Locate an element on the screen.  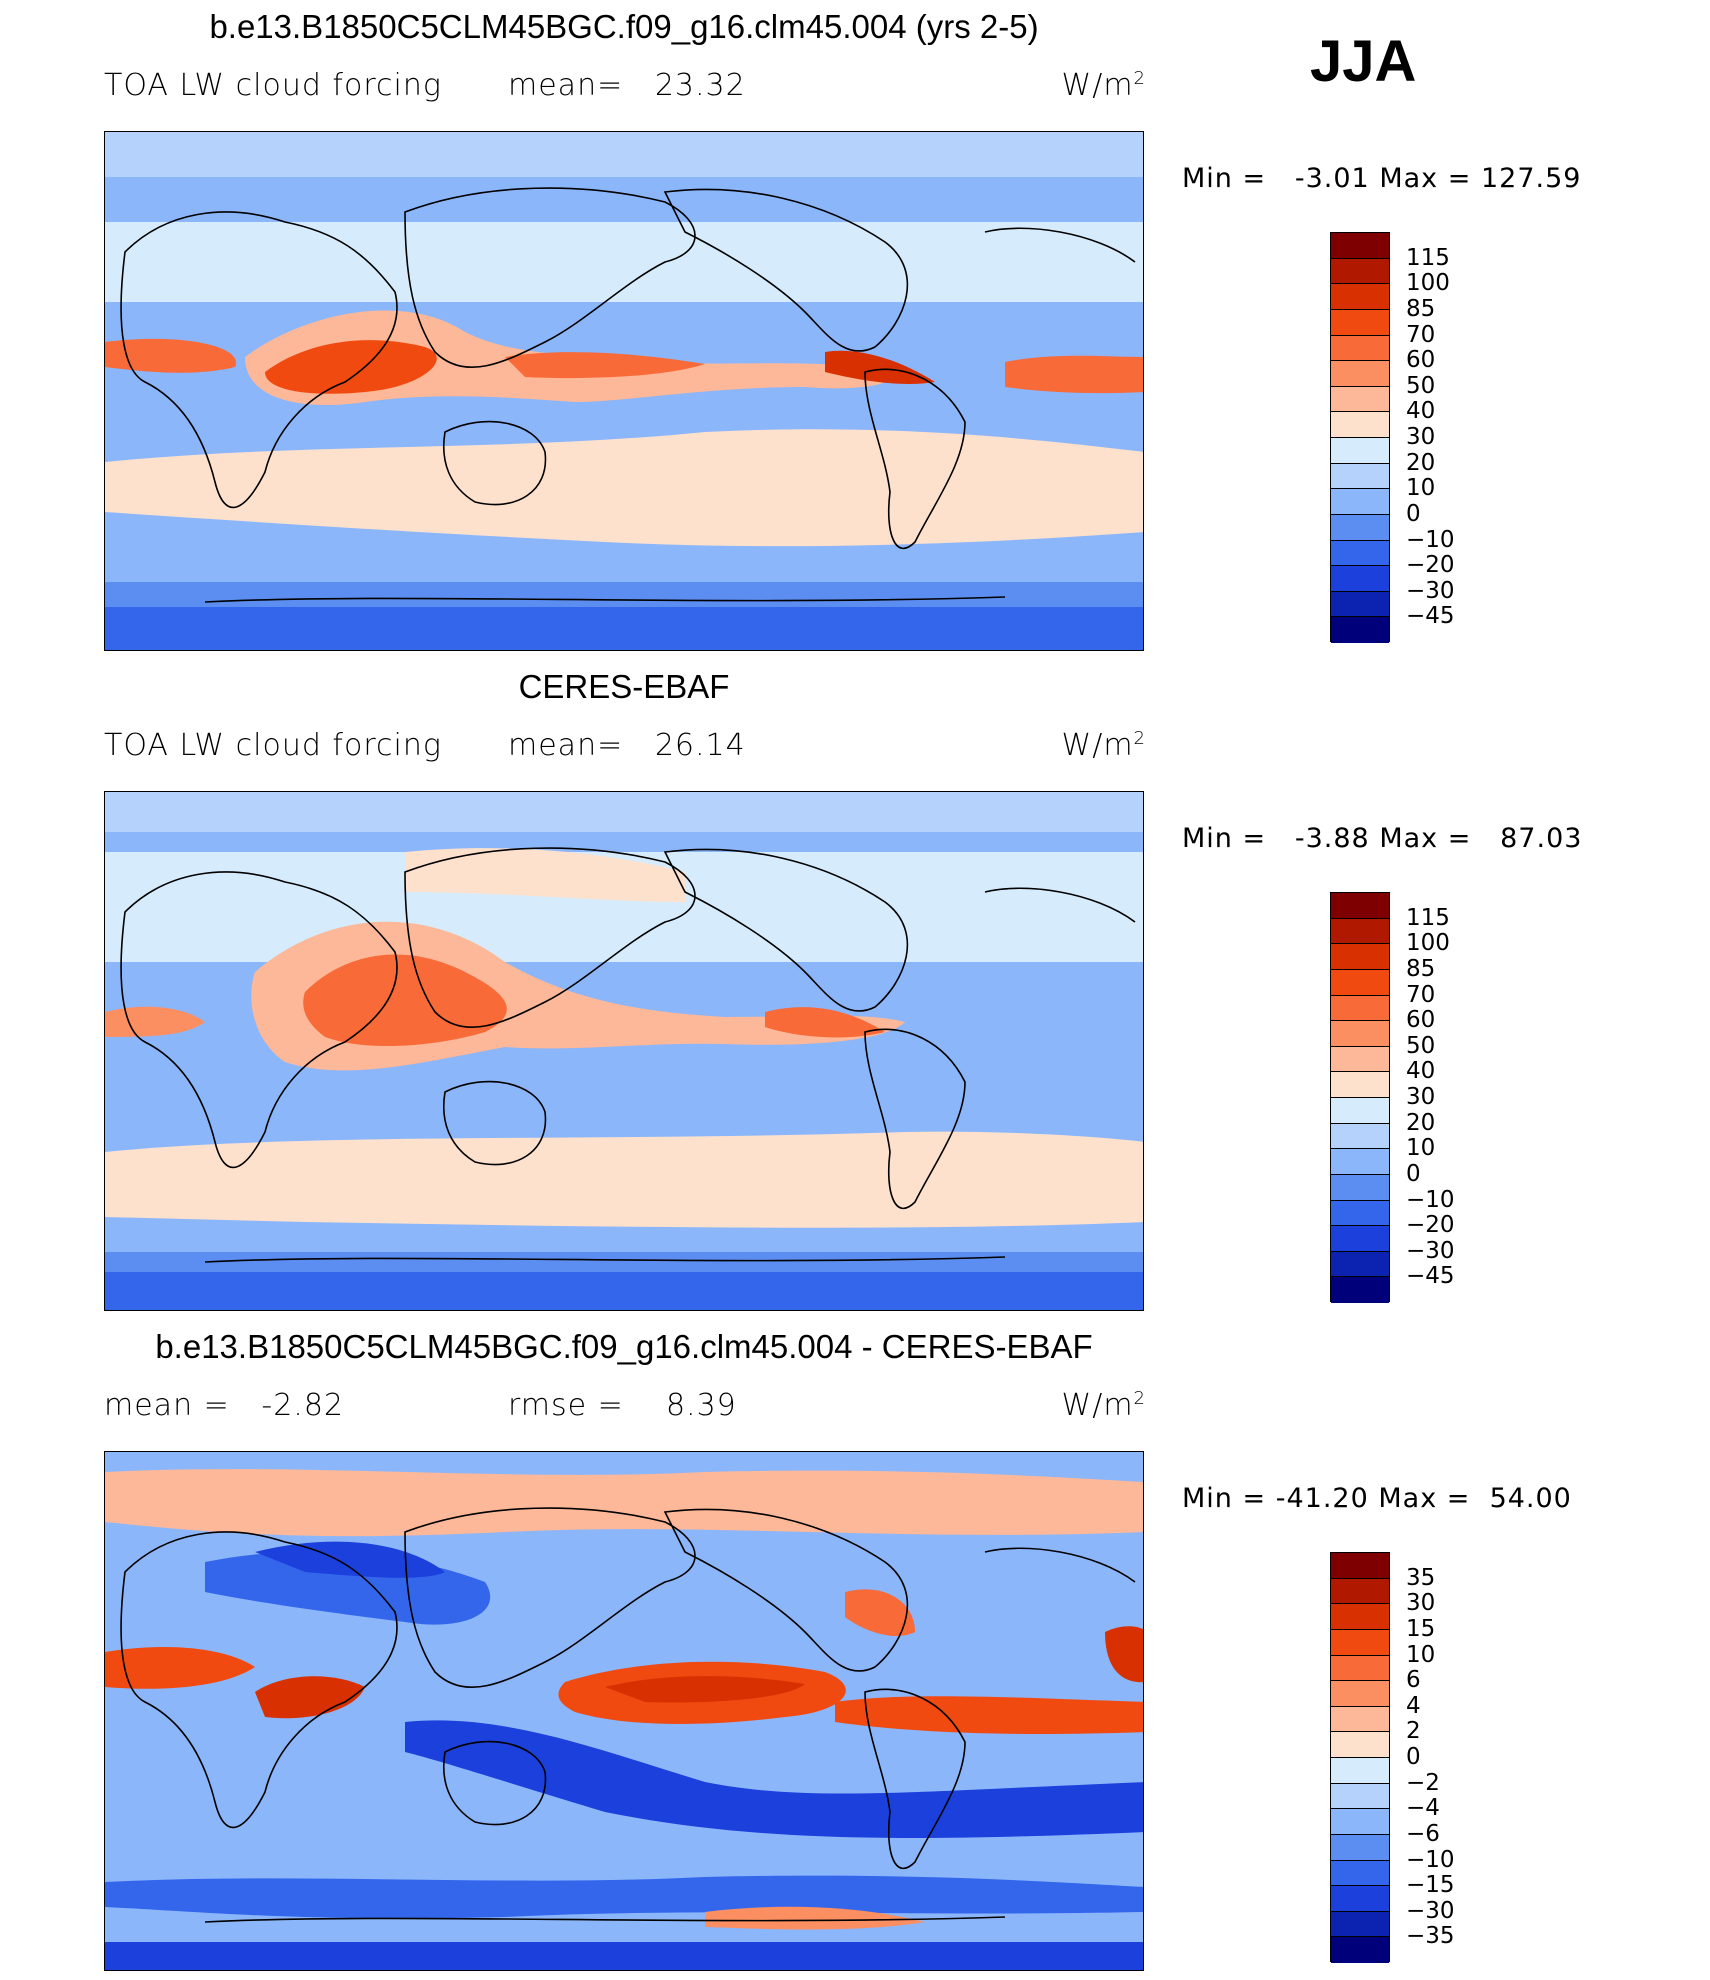
mean-stat: mean = -2.82 is located at coordinates (224, 1405).